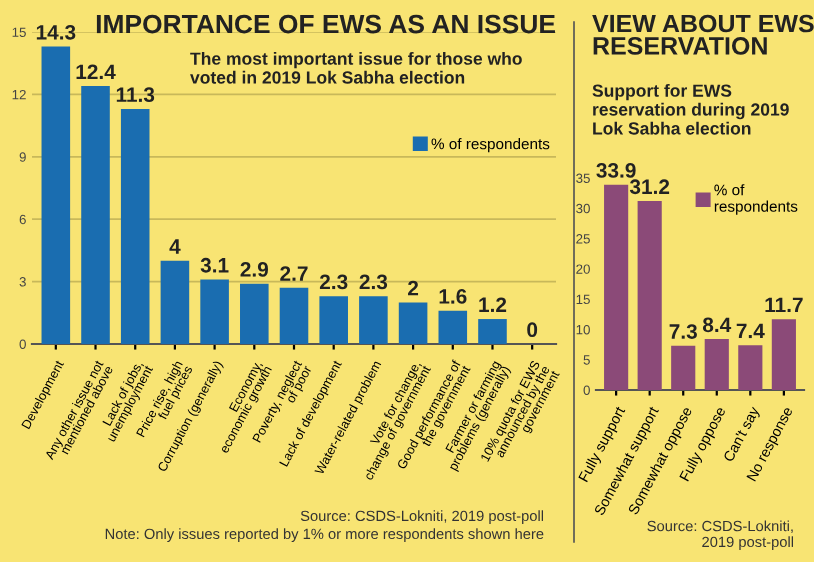  Describe the element at coordinates (175, 246) in the screenshot. I see `data-label: 4` at that location.